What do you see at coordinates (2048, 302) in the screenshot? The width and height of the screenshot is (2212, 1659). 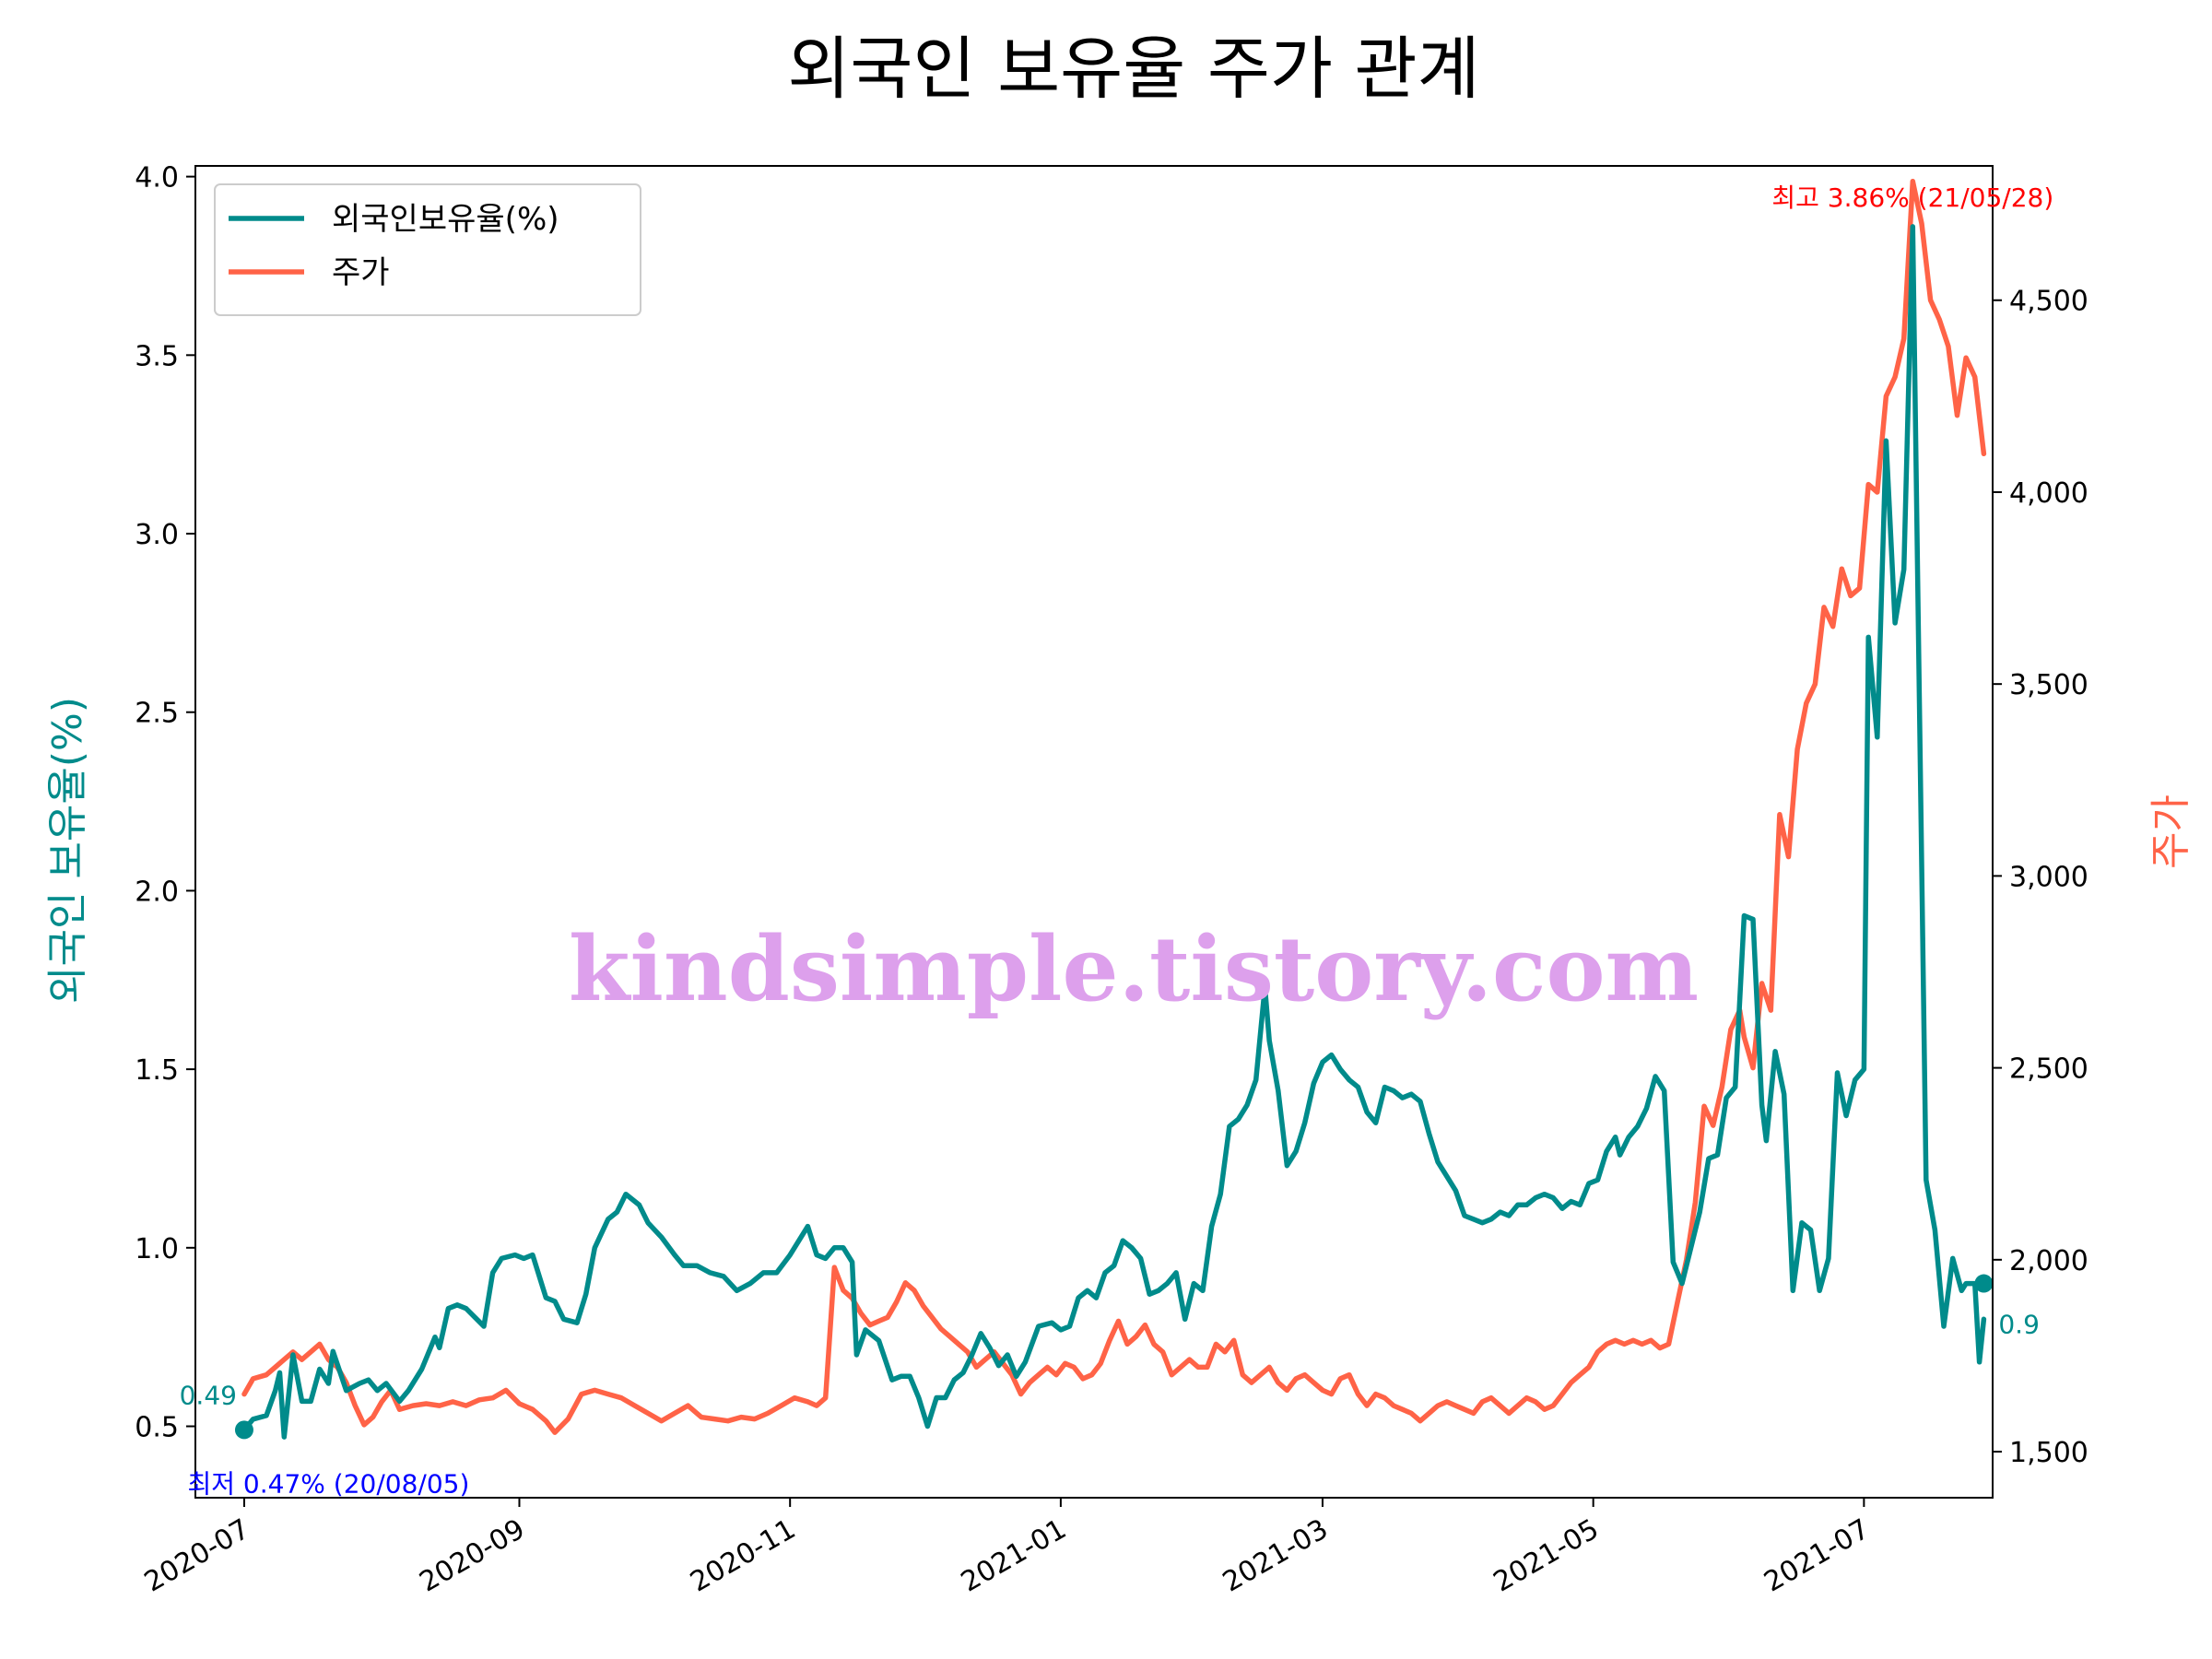 I see `y-tick-label-right: 4,500` at bounding box center [2048, 302].